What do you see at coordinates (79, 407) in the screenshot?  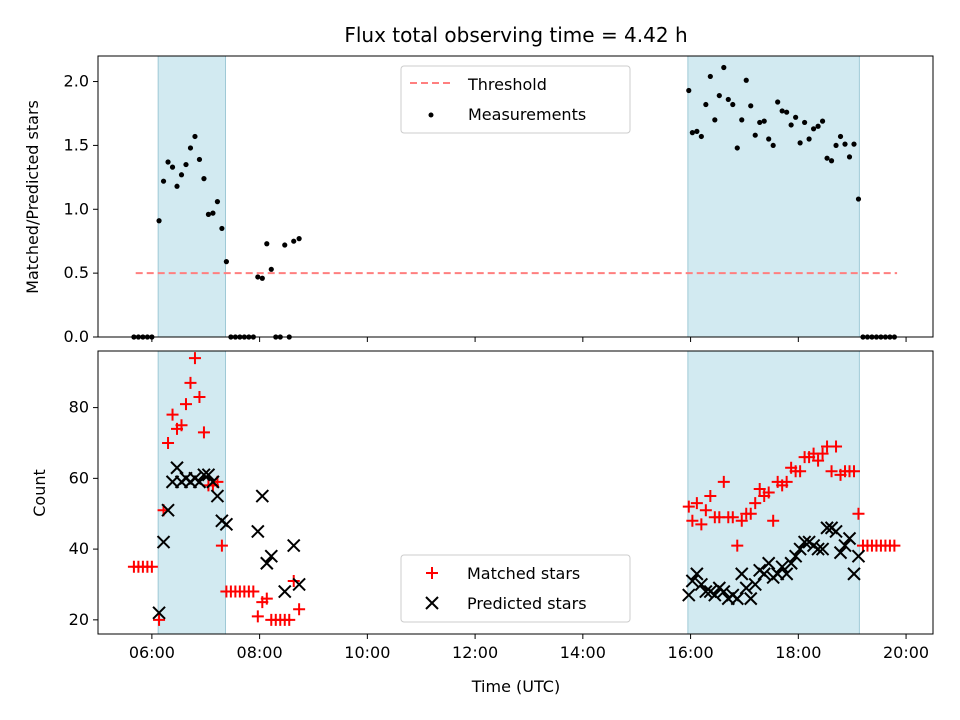 I see `y-tick-label: 80` at bounding box center [79, 407].